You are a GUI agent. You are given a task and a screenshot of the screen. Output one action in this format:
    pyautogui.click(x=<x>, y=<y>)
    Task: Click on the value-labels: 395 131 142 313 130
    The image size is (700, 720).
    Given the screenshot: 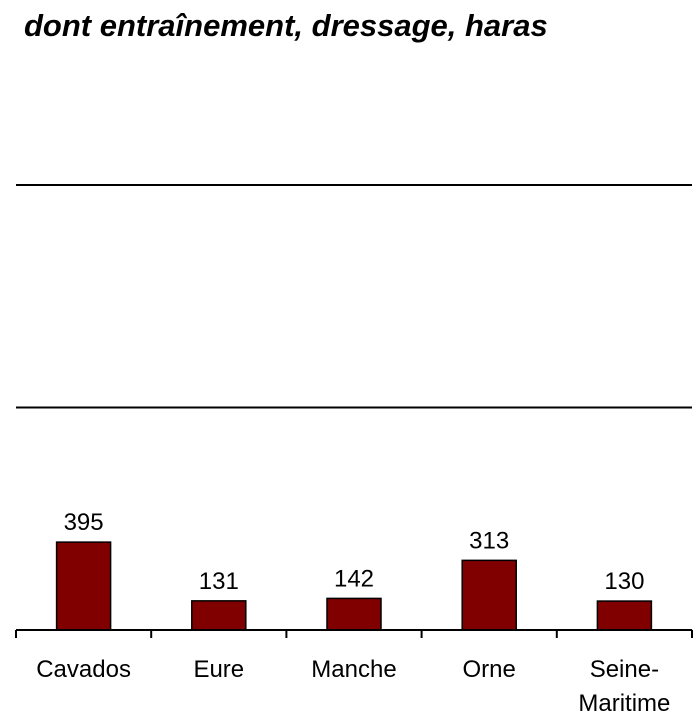 What is the action you would take?
    pyautogui.click(x=354, y=552)
    